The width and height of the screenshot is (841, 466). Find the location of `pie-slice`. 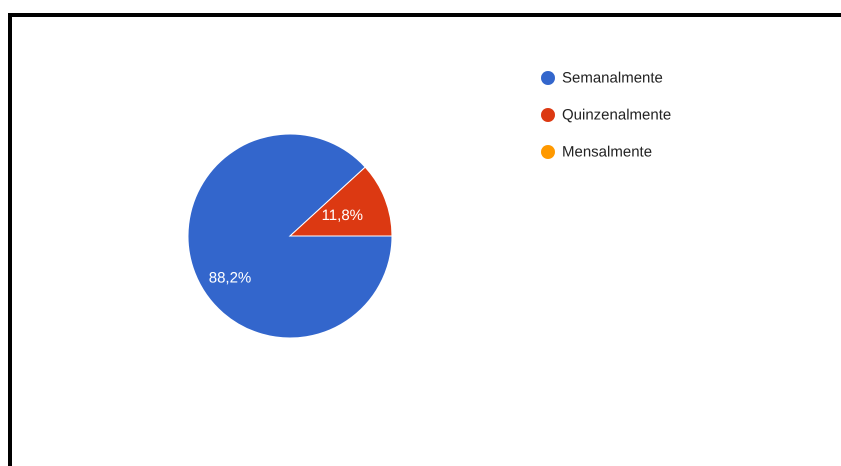

pie-slice is located at coordinates (290, 236).